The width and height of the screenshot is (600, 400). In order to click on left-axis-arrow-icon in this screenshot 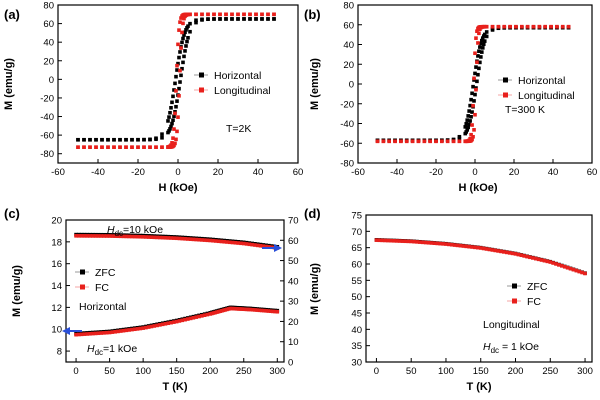, I will do `click(72, 331)`.